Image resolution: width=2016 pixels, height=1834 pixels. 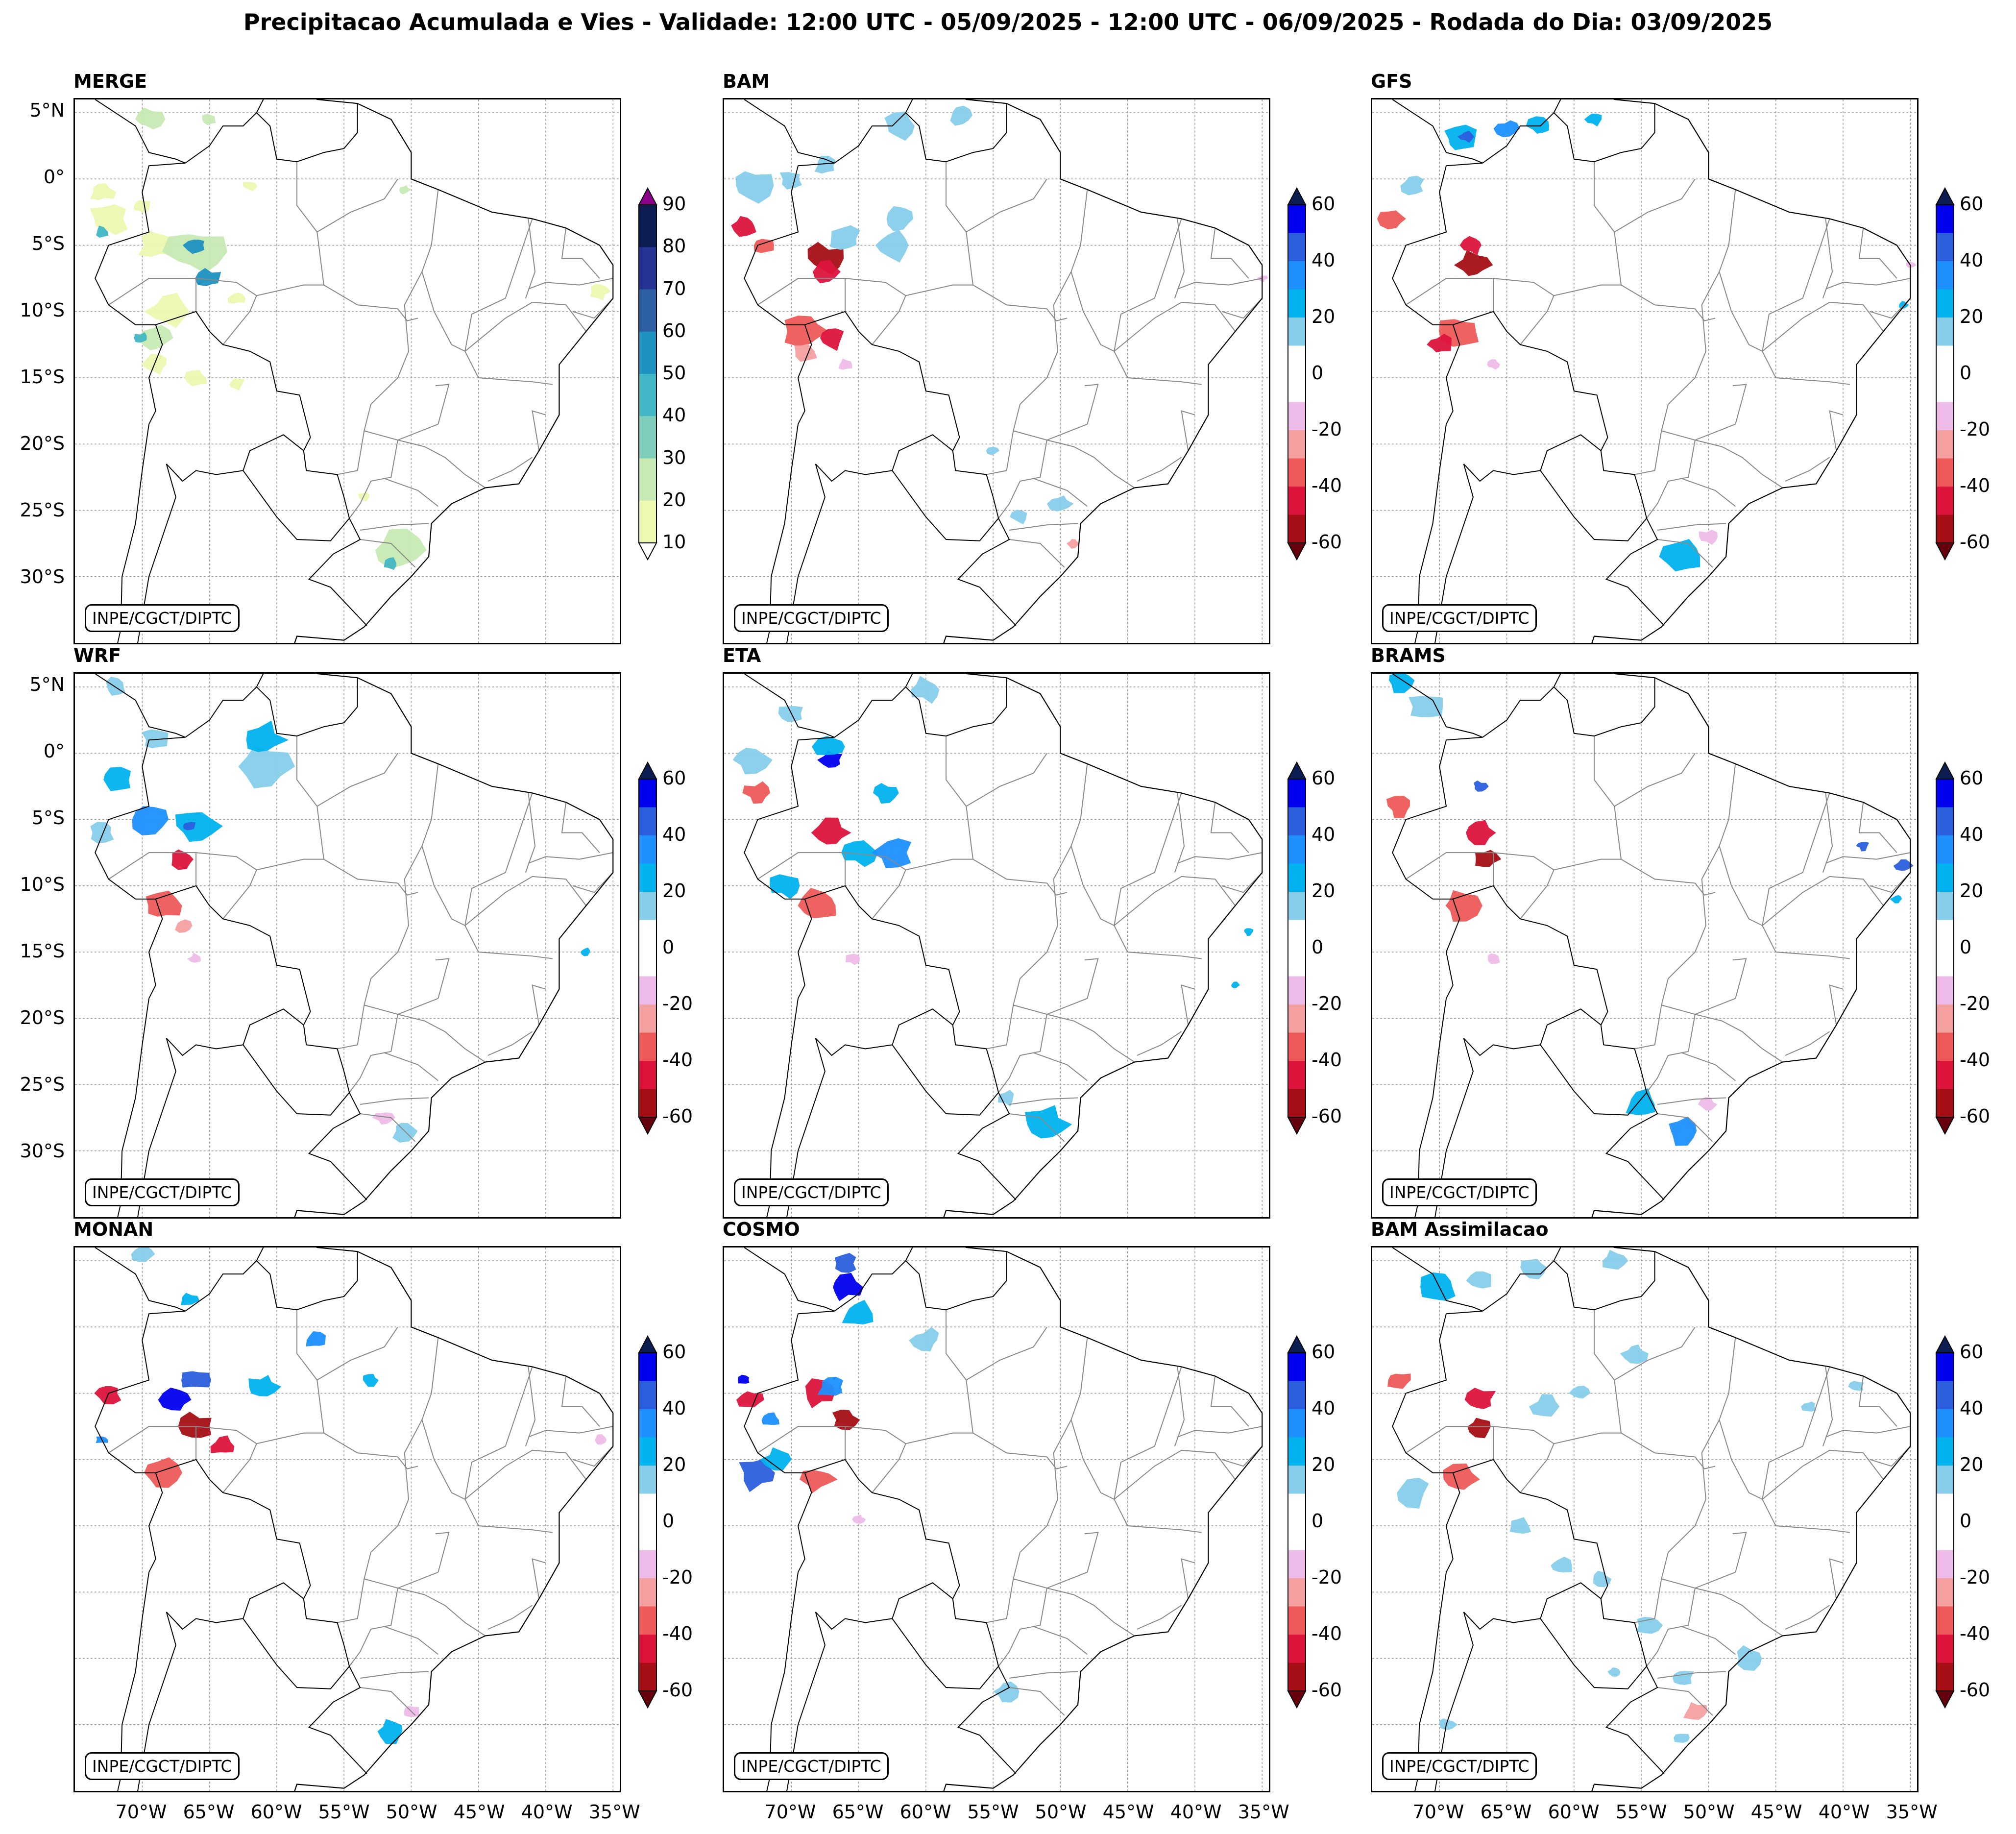 I want to click on lon-tick-label: 40°W, so click(x=1196, y=1812).